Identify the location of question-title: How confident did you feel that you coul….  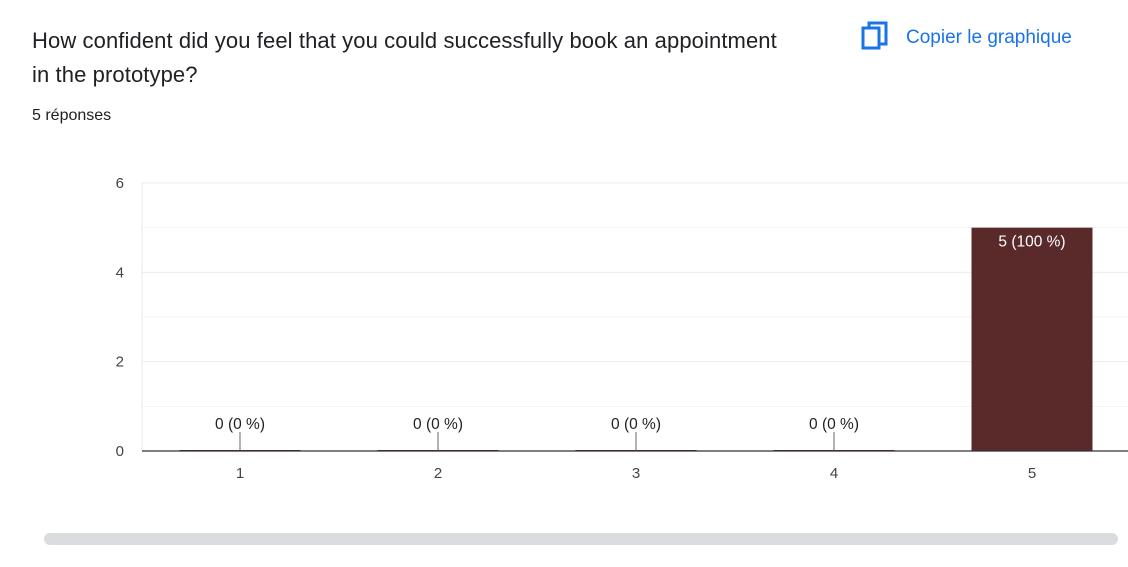
(404, 57).